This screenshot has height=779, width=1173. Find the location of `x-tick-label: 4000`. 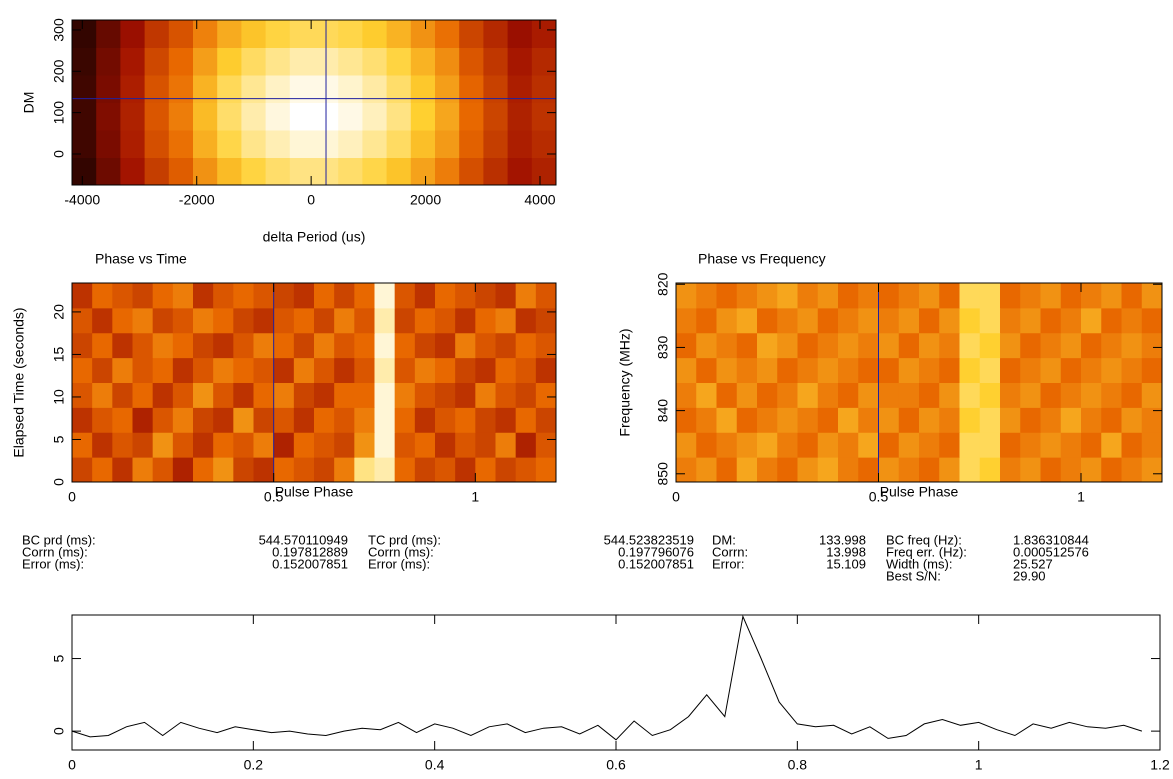

x-tick-label: 4000 is located at coordinates (539, 200).